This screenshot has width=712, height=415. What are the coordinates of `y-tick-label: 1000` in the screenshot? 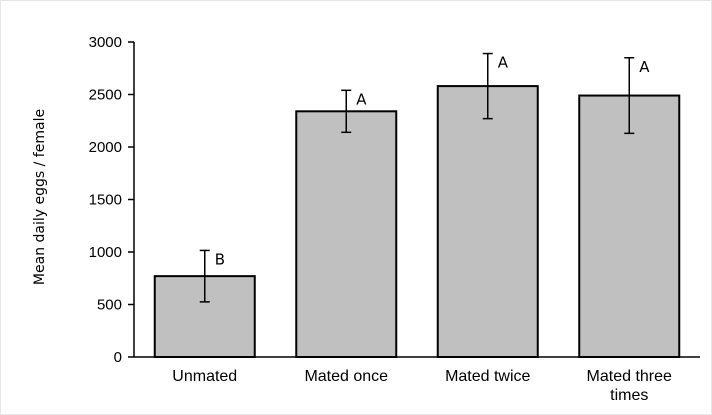 It's located at (105, 252).